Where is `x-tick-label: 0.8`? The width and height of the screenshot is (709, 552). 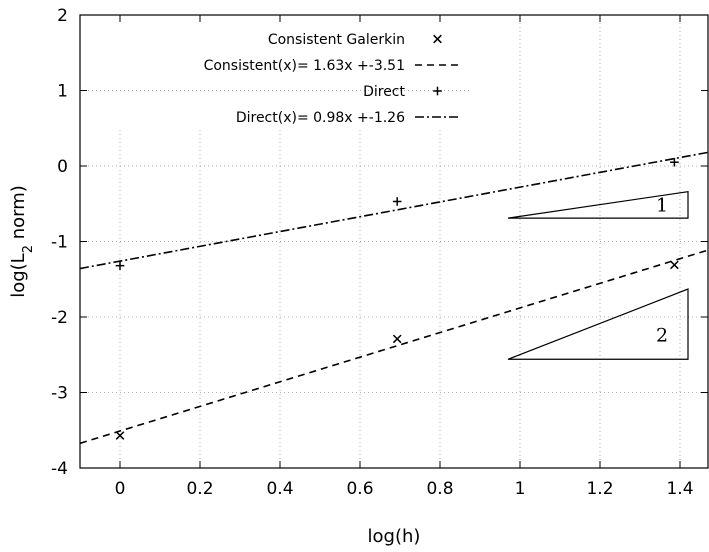 x-tick-label: 0.8 is located at coordinates (439, 489).